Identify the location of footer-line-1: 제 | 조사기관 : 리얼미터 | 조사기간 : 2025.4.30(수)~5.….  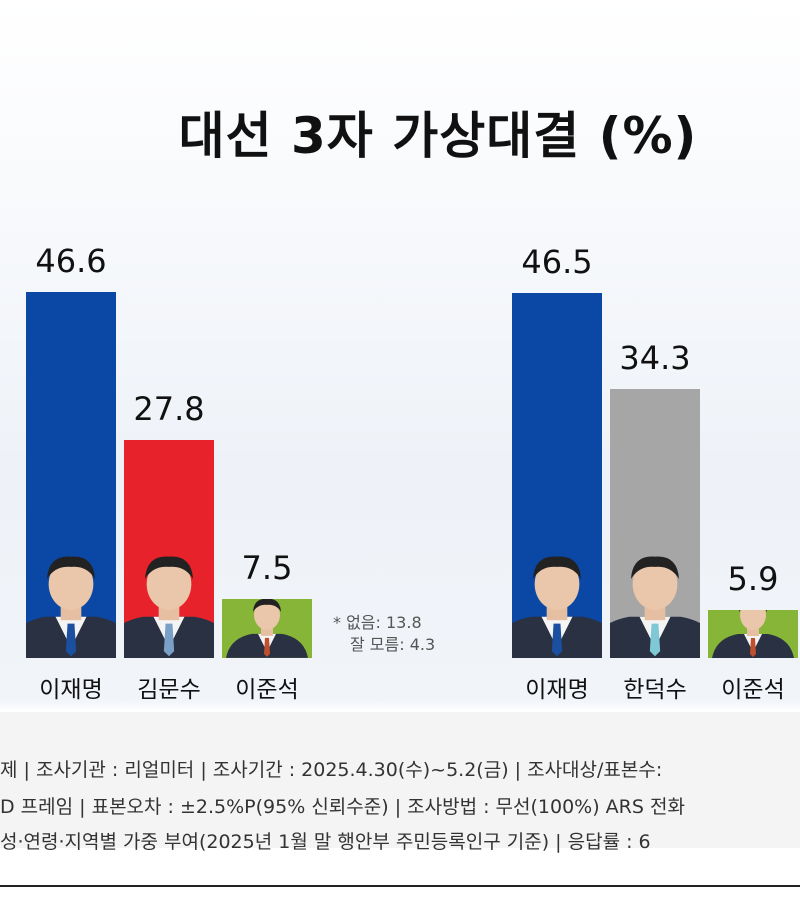
(331, 770).